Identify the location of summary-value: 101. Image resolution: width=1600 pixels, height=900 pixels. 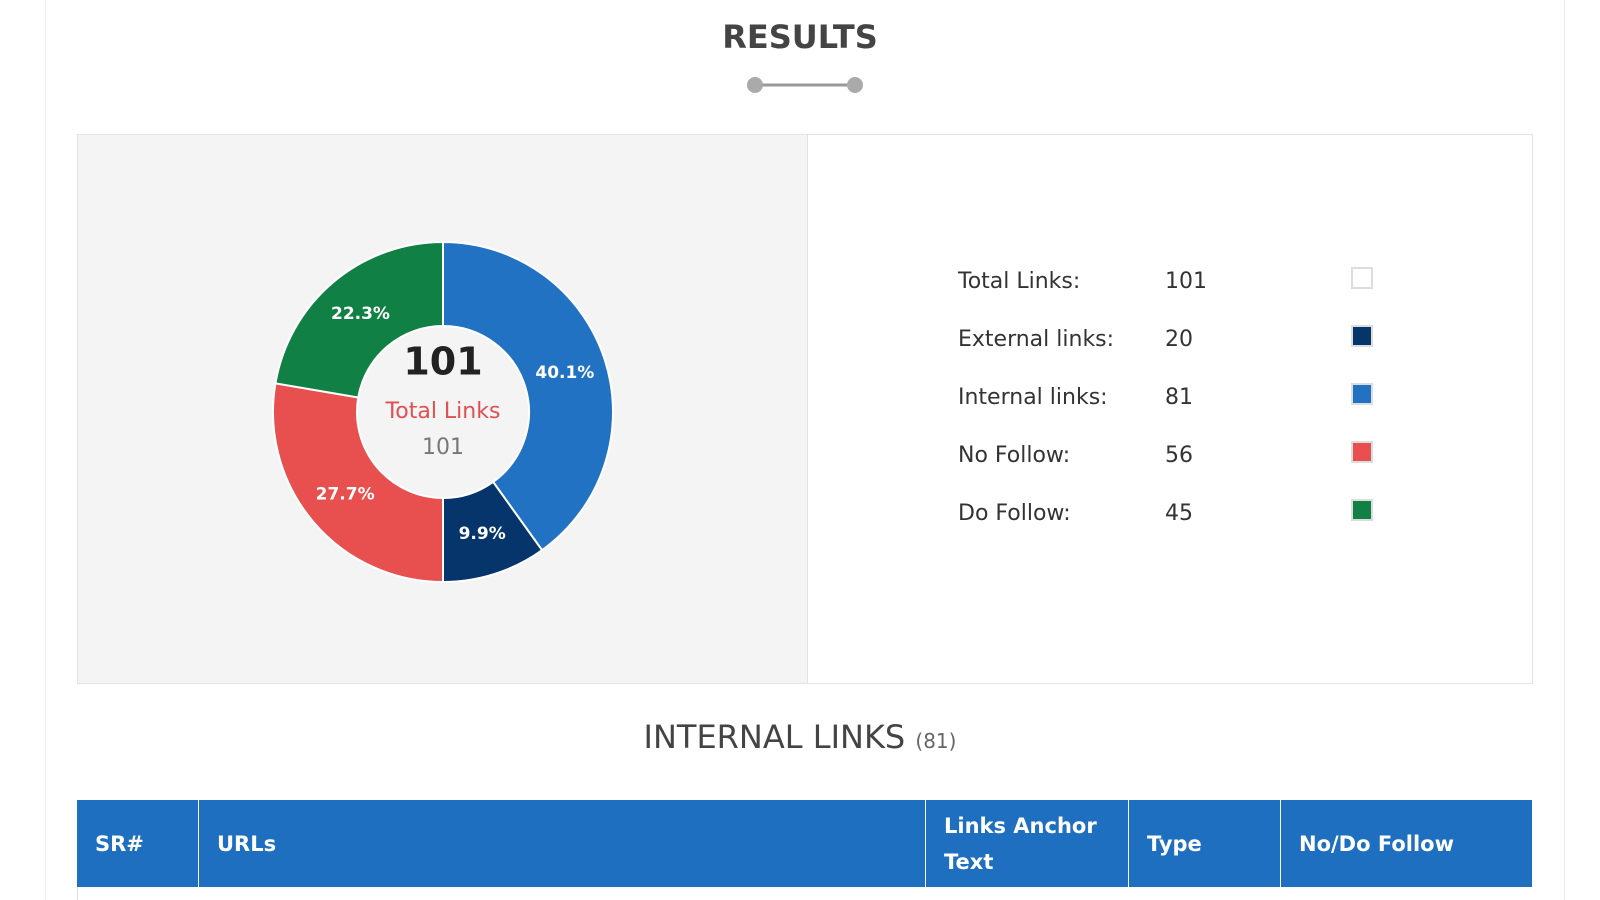
(1186, 281).